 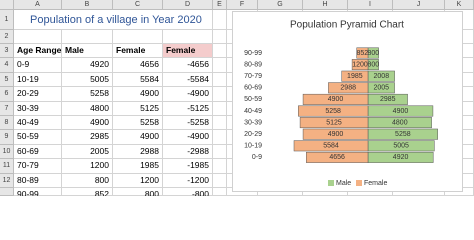 What do you see at coordinates (253, 122) in the screenshot?
I see `category-label: 30-39` at bounding box center [253, 122].